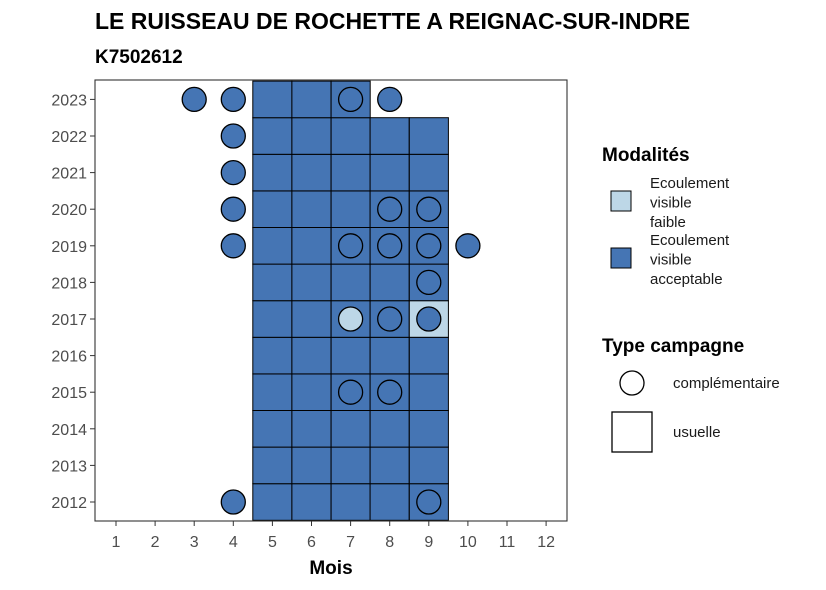  I want to click on x-tick-label: 2, so click(155, 542).